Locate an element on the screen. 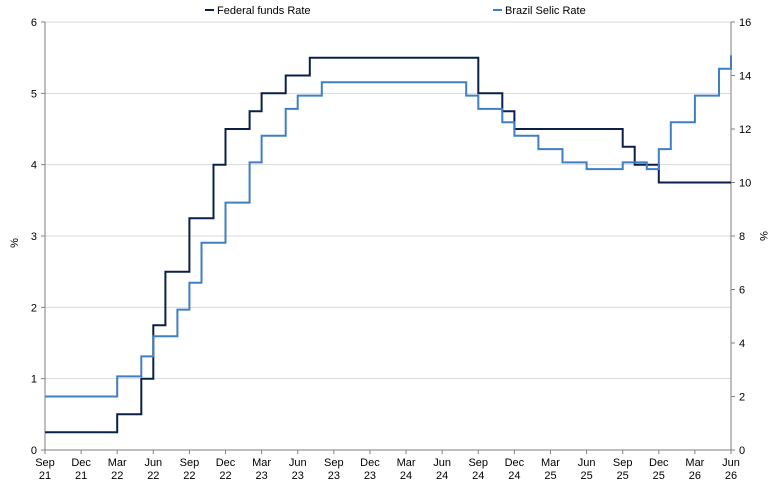 This screenshot has width=770, height=480. x-tick-label: Sep 21 is located at coordinates (45, 468).